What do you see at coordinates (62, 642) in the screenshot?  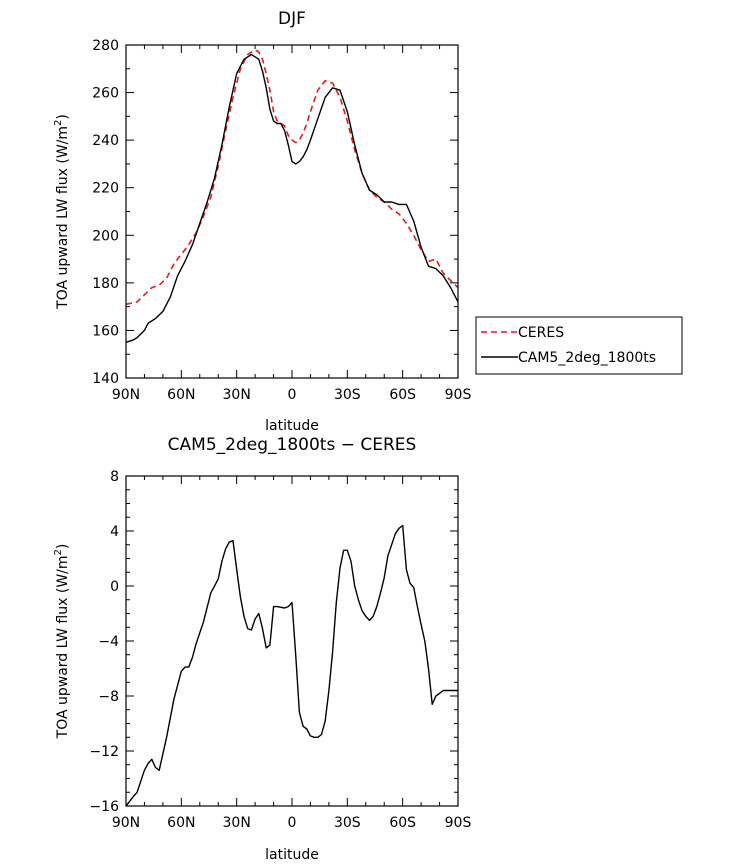 I see `bottom-y-axis-label: TOA upward LW flux (W/m2)` at bounding box center [62, 642].